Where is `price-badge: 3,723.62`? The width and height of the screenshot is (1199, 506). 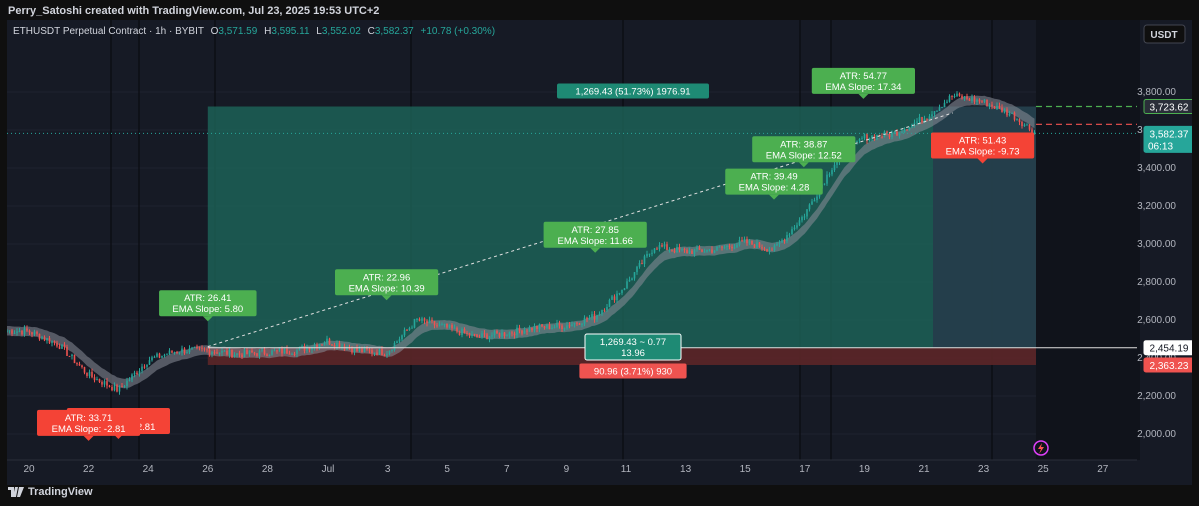
price-badge: 3,723.62 is located at coordinates (1167, 107).